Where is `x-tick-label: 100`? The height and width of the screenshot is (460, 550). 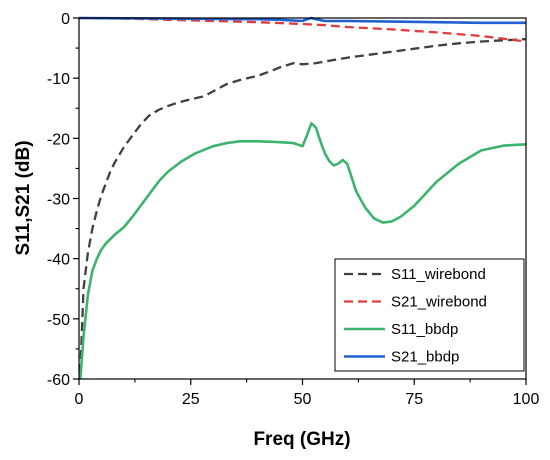
x-tick-label: 100 is located at coordinates (526, 399).